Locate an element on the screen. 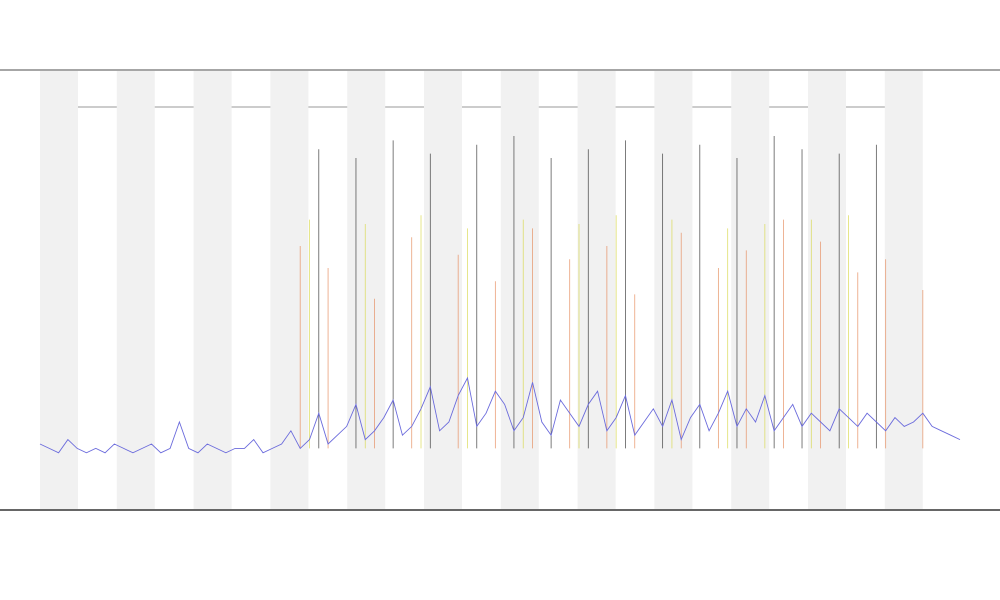  series-line is located at coordinates (500, 415).